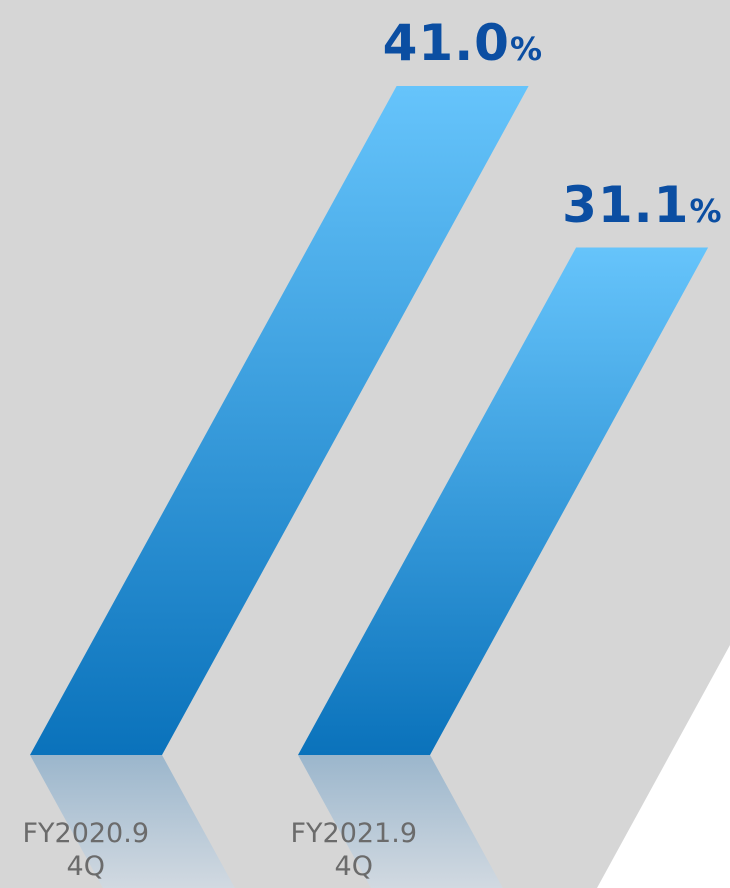 This screenshot has height=888, width=730. Describe the element at coordinates (86, 850) in the screenshot. I see `category-label-fy2020: FY2020.9 4Q` at that location.